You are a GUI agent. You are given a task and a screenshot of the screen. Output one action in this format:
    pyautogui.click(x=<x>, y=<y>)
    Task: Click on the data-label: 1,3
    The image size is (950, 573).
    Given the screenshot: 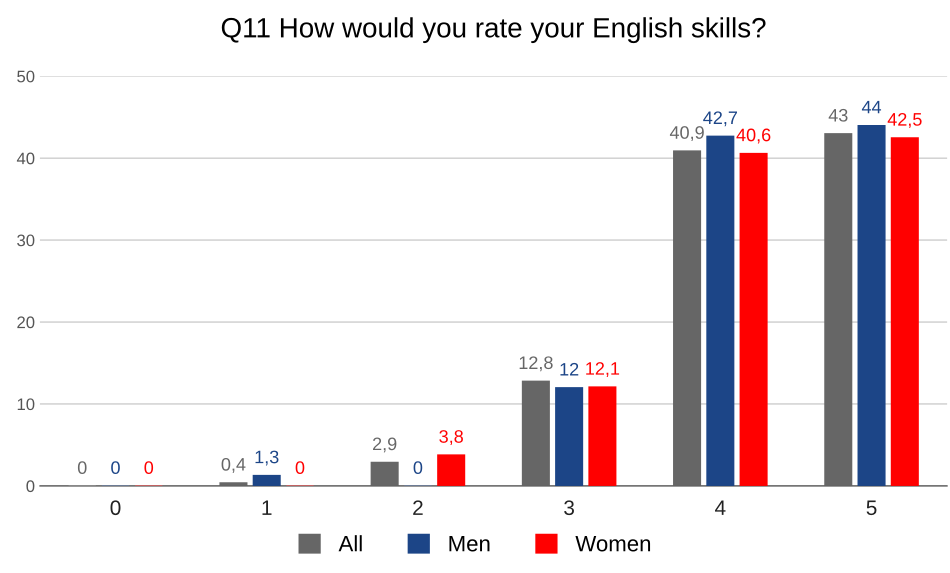 What is the action you would take?
    pyautogui.click(x=267, y=458)
    